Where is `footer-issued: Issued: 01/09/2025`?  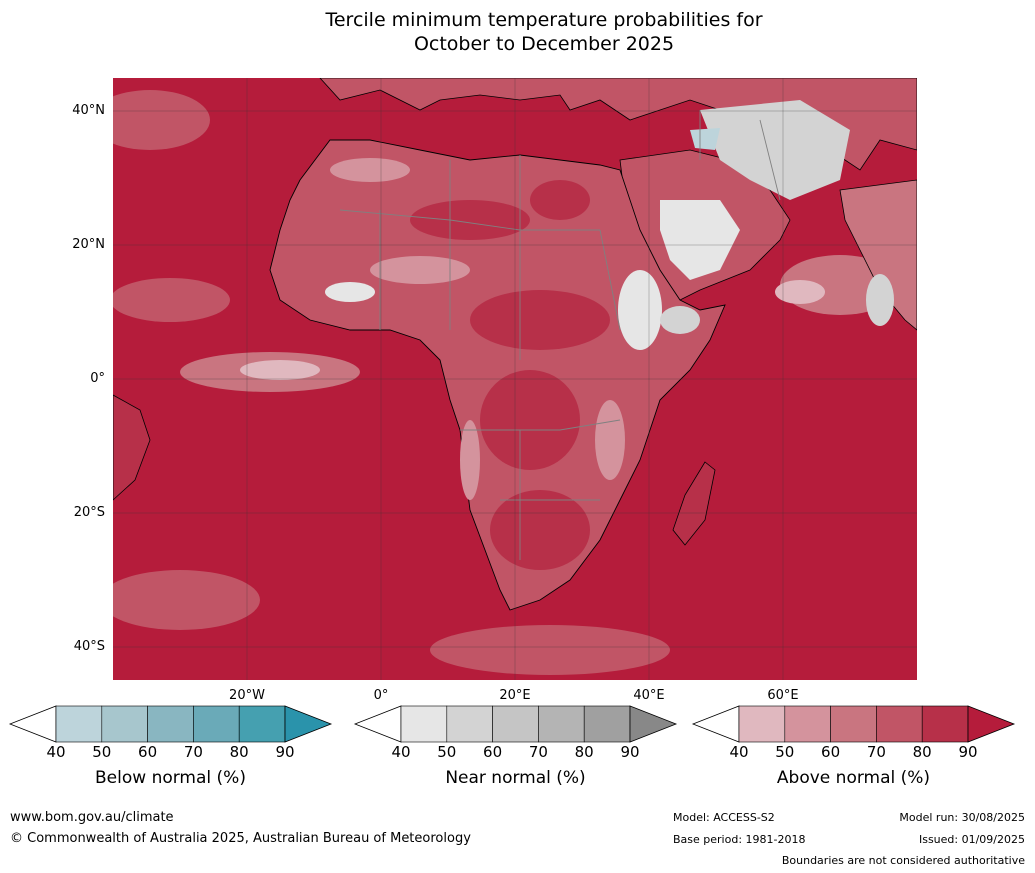
footer-issued: Issued: 01/09/2025 is located at coordinates (971, 839).